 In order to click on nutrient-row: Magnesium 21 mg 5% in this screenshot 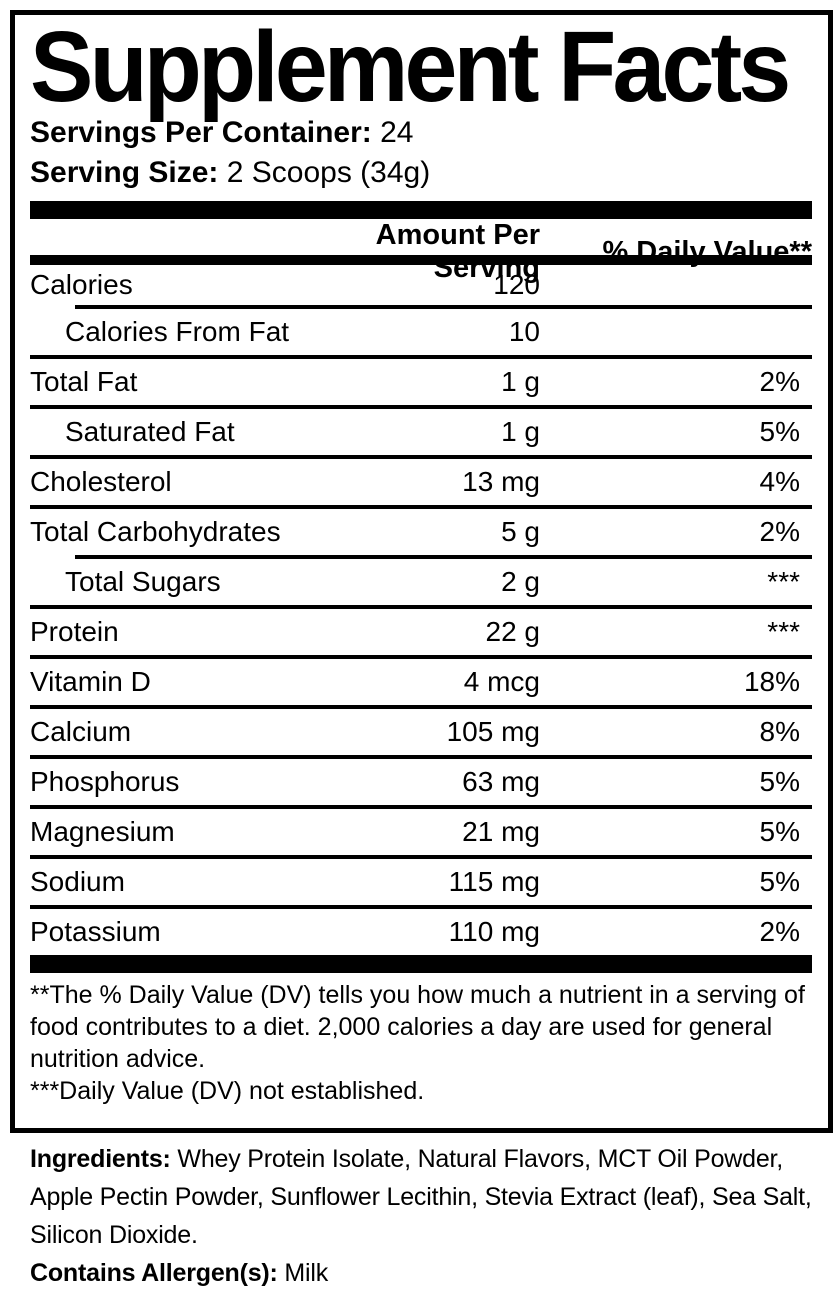, I will do `click(421, 830)`.